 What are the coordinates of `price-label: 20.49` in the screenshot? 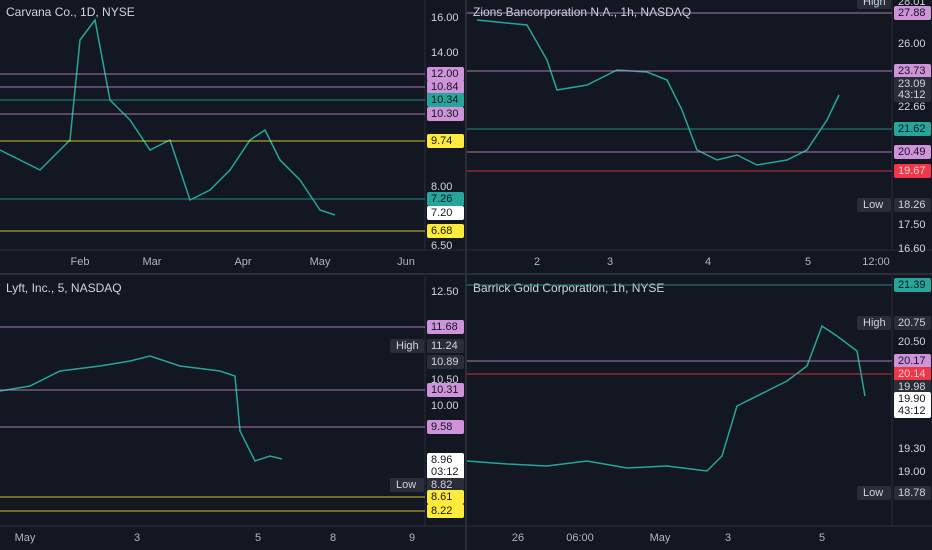 It's located at (912, 152).